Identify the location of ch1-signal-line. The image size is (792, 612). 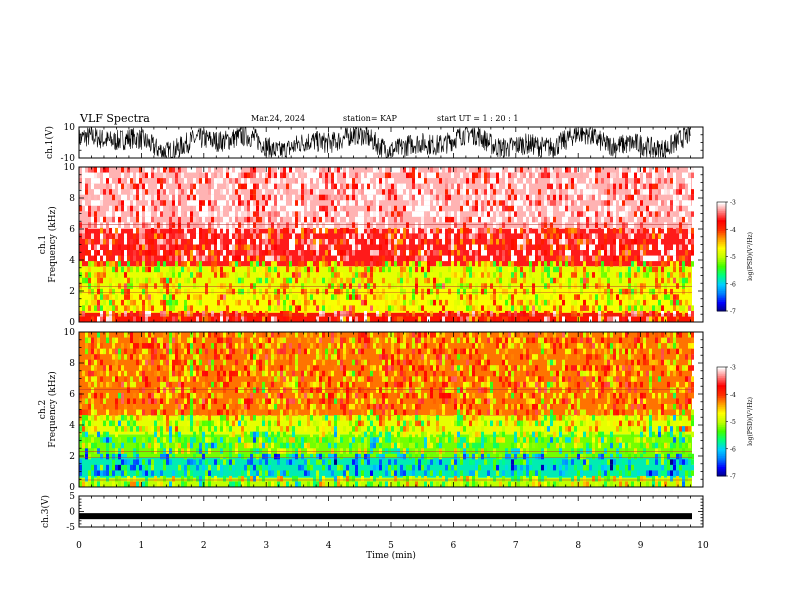
(384, 142).